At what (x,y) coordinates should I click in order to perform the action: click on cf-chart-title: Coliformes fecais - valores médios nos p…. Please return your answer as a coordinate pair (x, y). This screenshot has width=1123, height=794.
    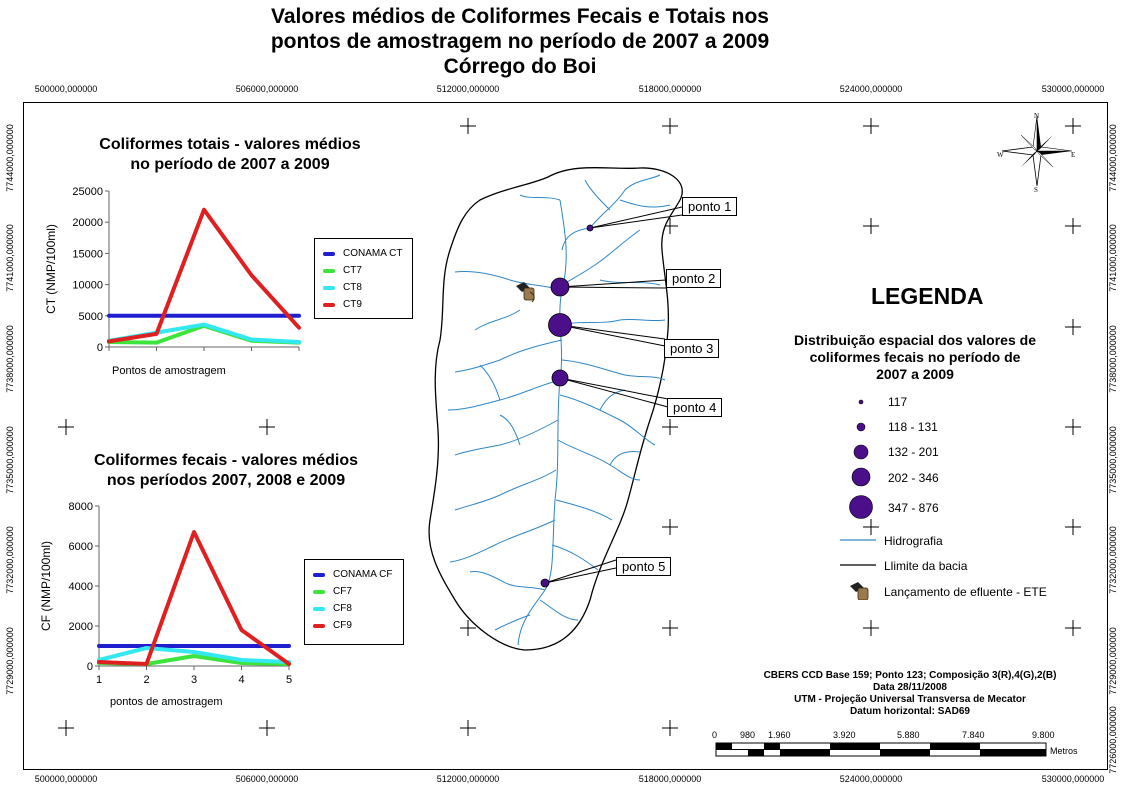
    Looking at the image, I should click on (226, 471).